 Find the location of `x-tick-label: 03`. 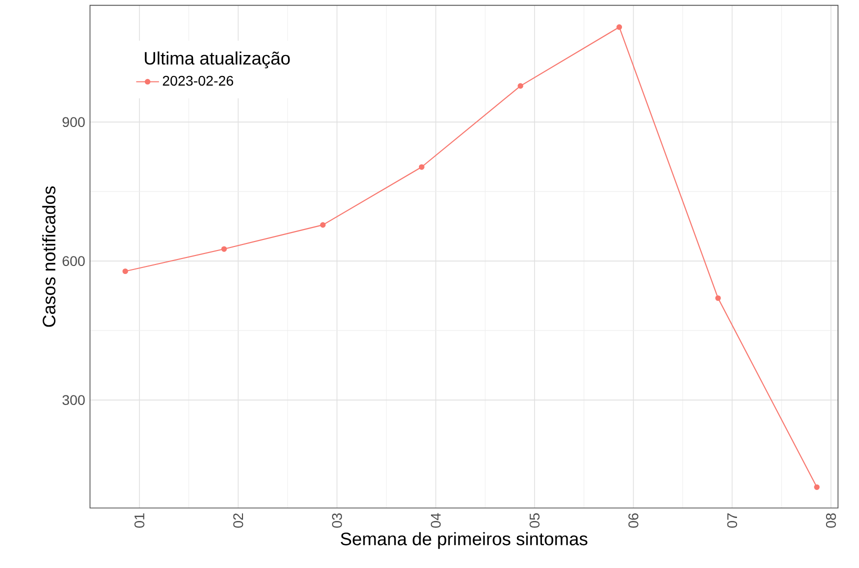

x-tick-label: 03 is located at coordinates (337, 520).